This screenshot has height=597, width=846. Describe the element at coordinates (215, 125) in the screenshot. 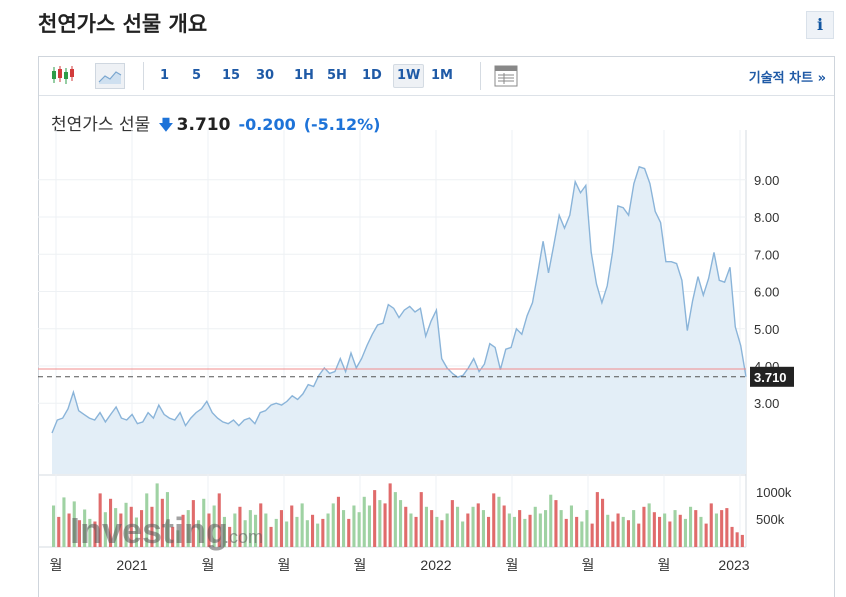

I see `quote-header: 천연가스 선물 🡇 3.710 -0.200 (-5.12%)` at that location.